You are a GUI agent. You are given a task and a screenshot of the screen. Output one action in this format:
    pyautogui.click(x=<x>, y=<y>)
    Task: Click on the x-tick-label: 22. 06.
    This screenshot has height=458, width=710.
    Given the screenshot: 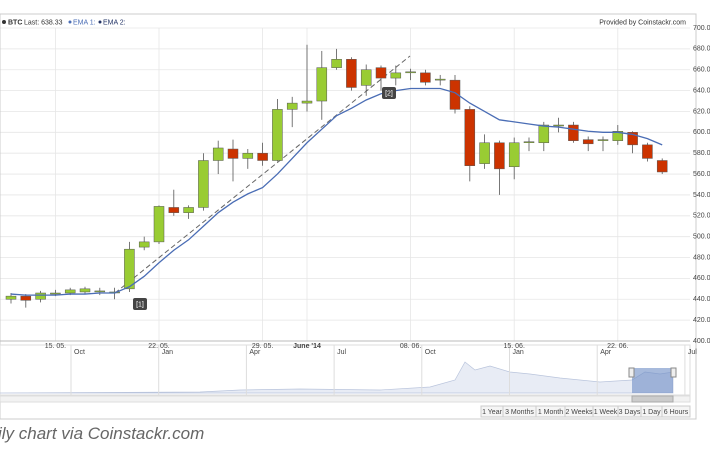 What is the action you would take?
    pyautogui.click(x=617, y=346)
    